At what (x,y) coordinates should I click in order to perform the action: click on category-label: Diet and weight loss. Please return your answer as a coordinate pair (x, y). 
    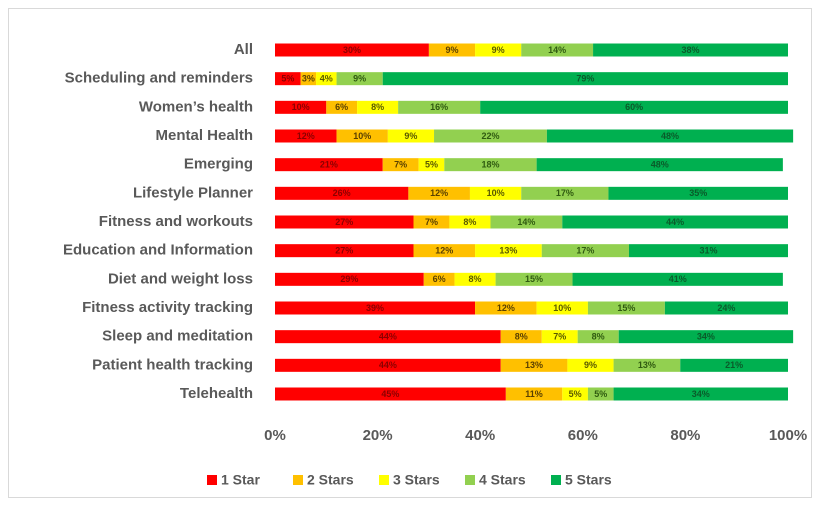
    Looking at the image, I should click on (180, 278).